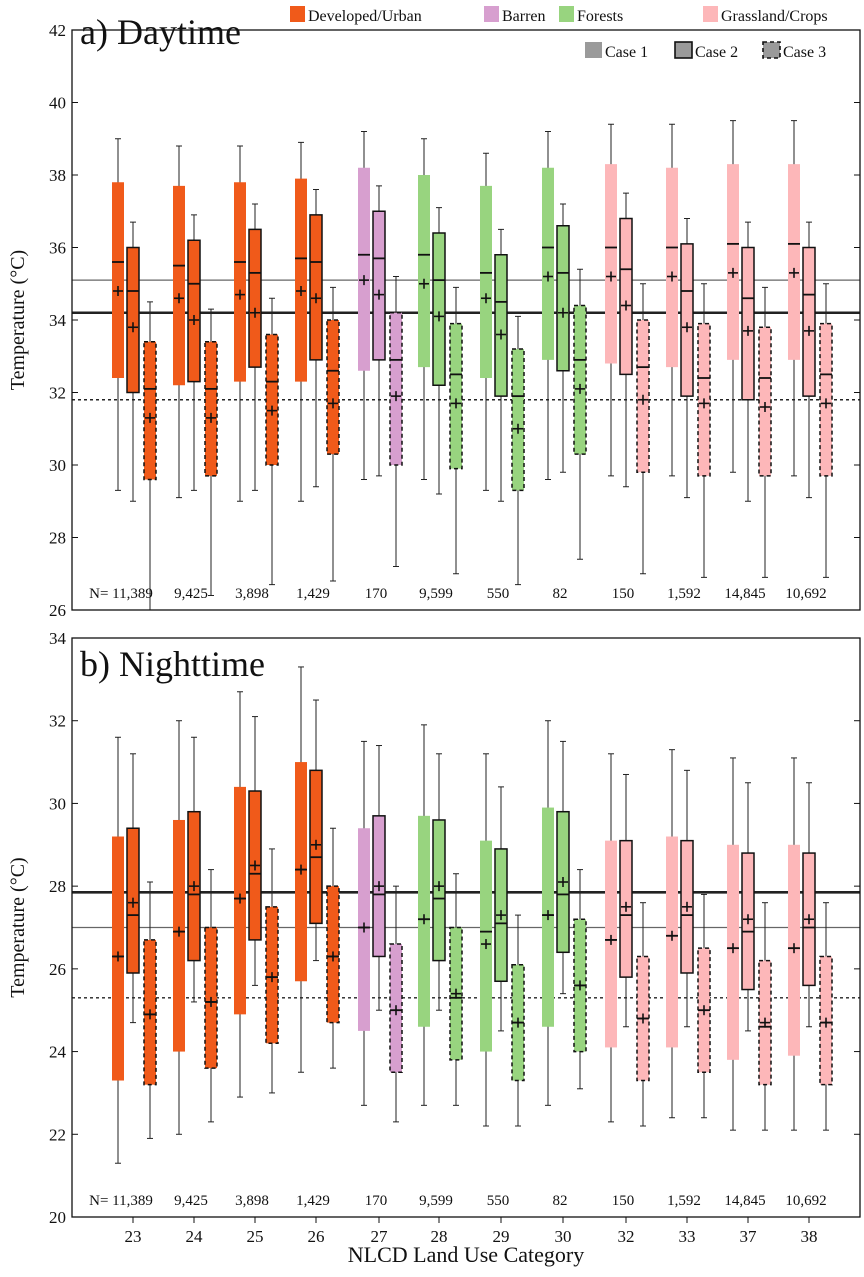  What do you see at coordinates (466, 1254) in the screenshot?
I see `x-axis-title: NLCD Land Use Category` at bounding box center [466, 1254].